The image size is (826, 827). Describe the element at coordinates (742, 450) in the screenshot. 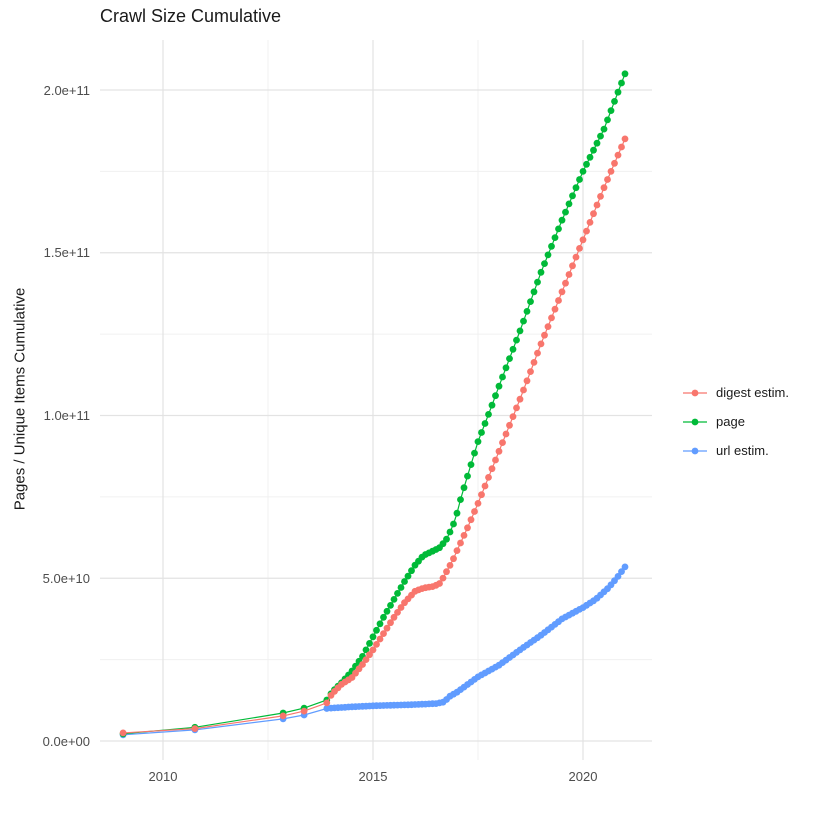

I see `legend-label: url estim.` at that location.